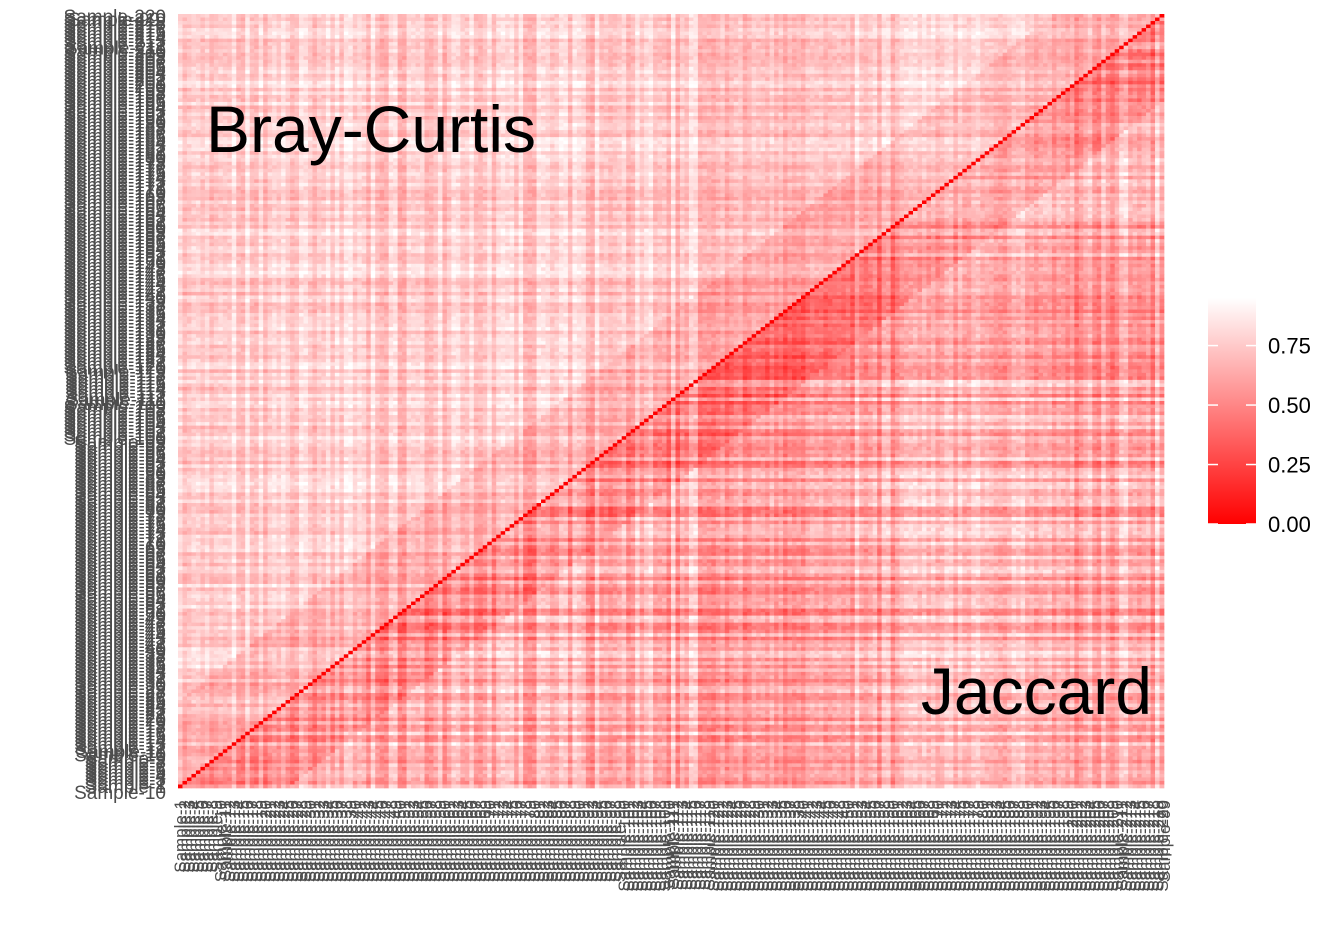 The image size is (1344, 945). Describe the element at coordinates (671, 27) in the screenshot. I see `heatmap-row` at that location.